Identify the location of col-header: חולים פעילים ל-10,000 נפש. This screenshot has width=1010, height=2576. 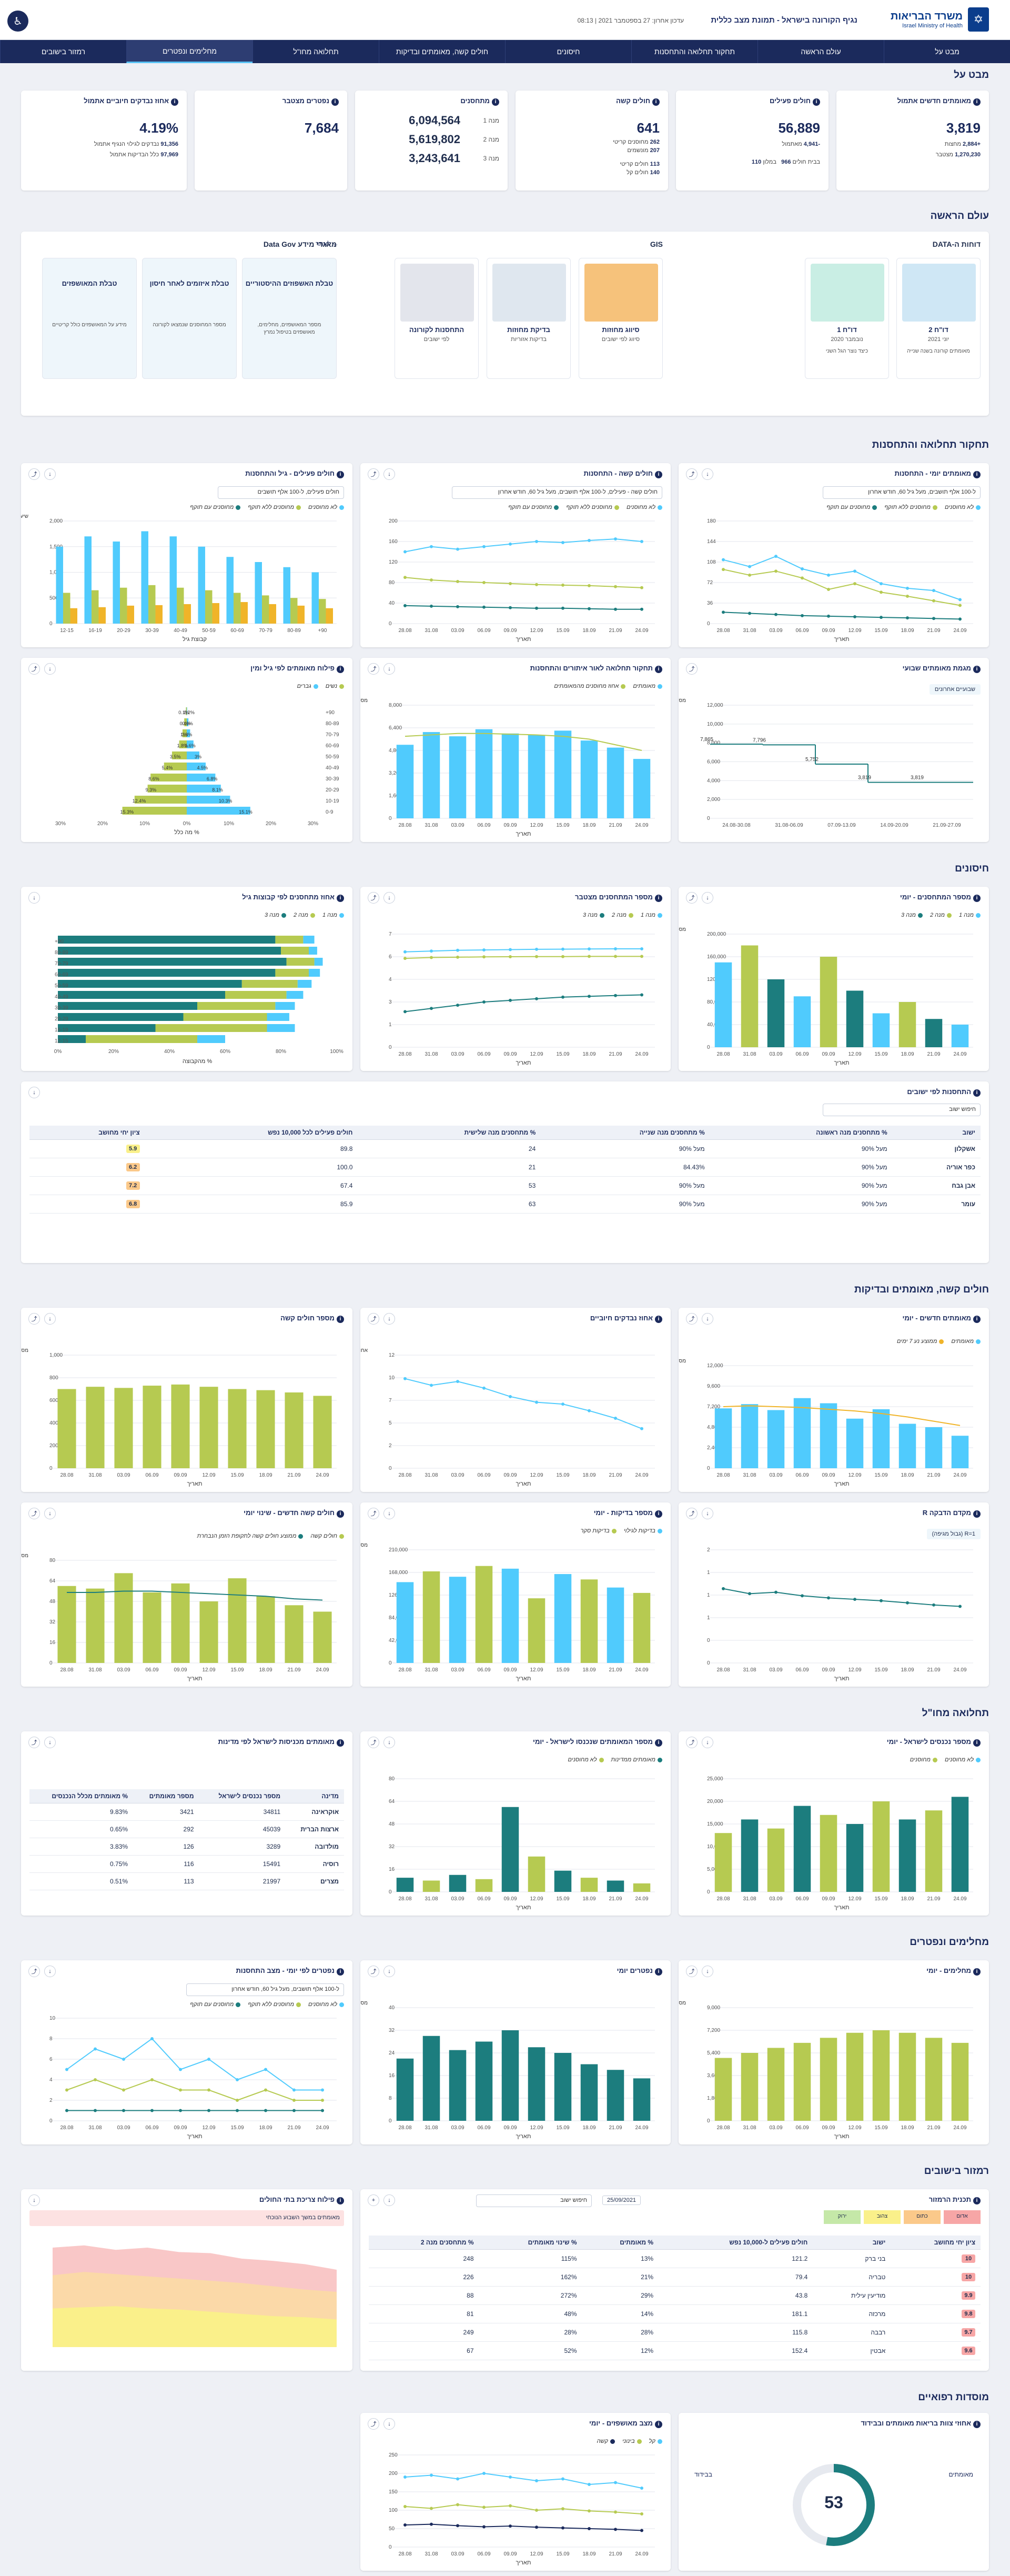
(736, 2243).